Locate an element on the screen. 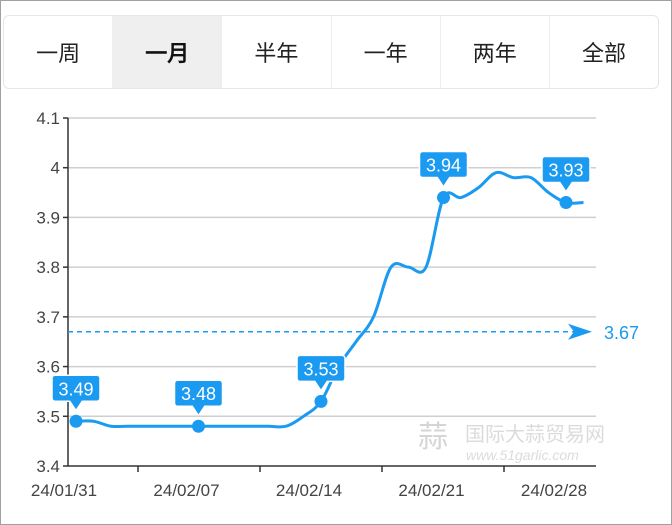 This screenshot has height=525, width=672. y-tick-label: 3.4 is located at coordinates (48, 466).